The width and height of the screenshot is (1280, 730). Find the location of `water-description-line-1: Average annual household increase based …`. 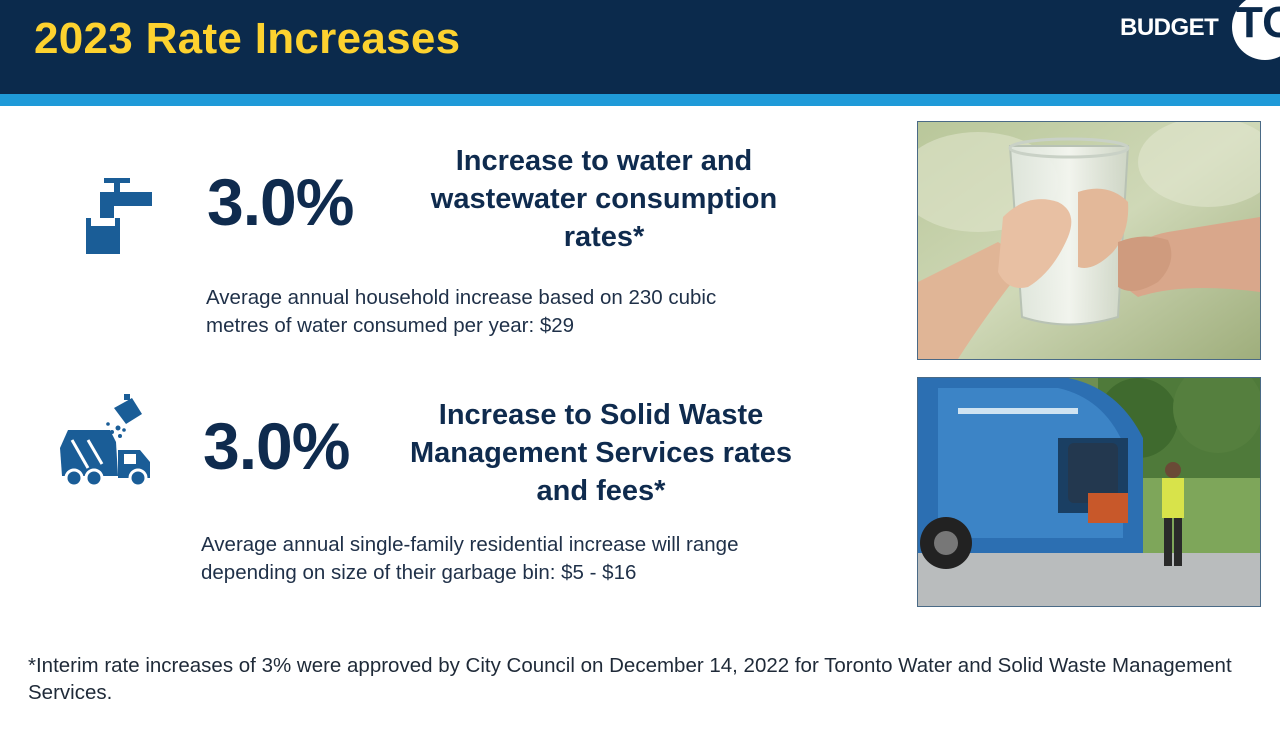

water-description-line-1: Average annual household increase based … is located at coordinates (461, 297).